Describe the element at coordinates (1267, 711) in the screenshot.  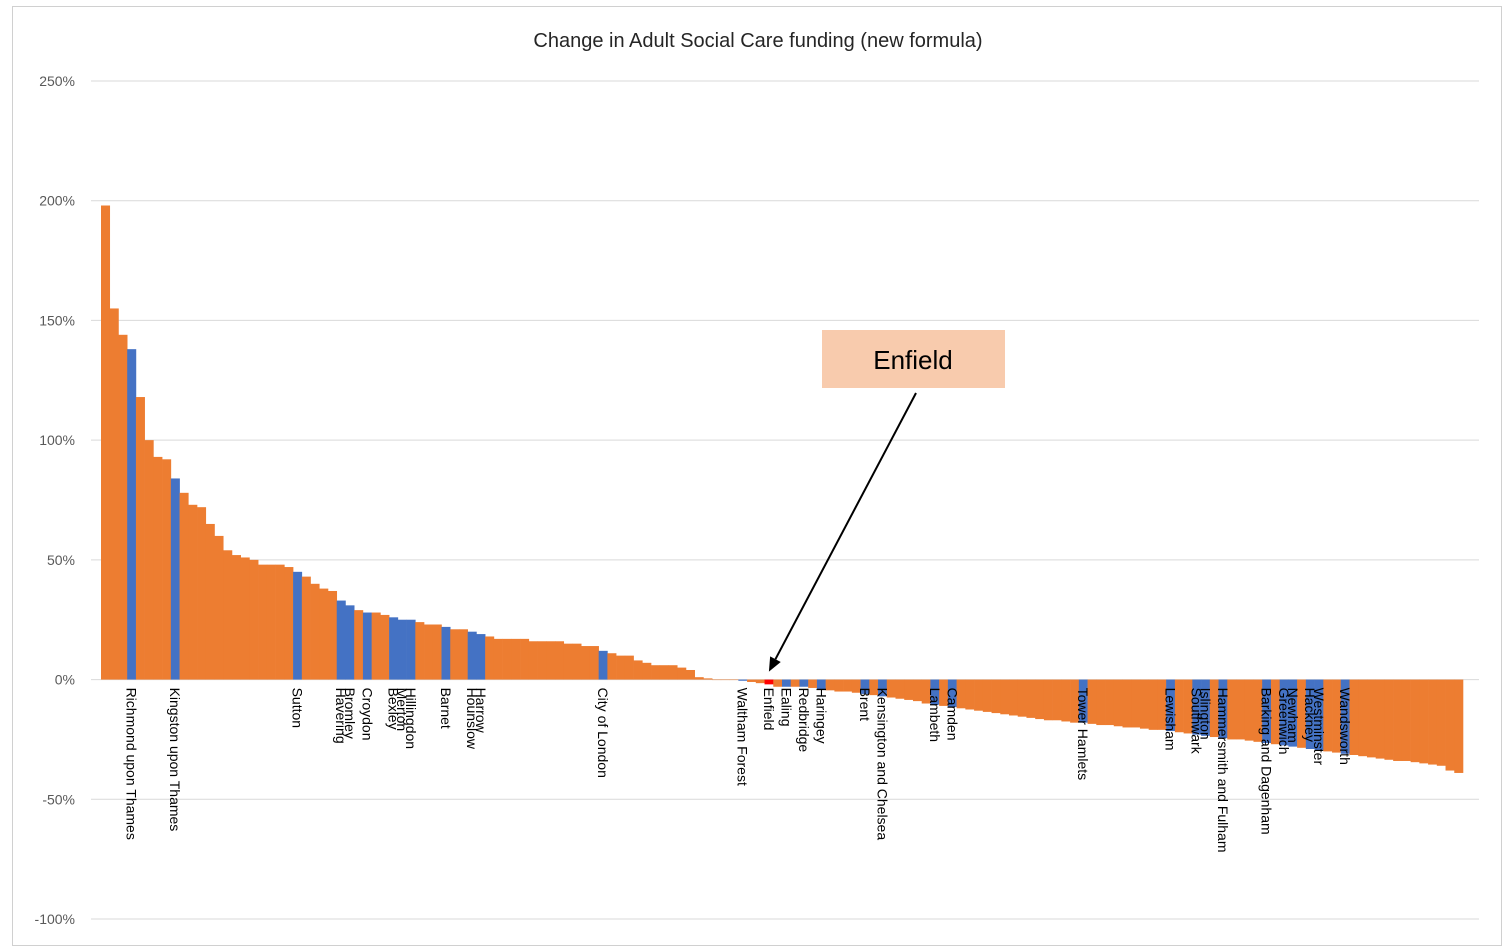
I see `bar-barking-and-dagenham` at that location.